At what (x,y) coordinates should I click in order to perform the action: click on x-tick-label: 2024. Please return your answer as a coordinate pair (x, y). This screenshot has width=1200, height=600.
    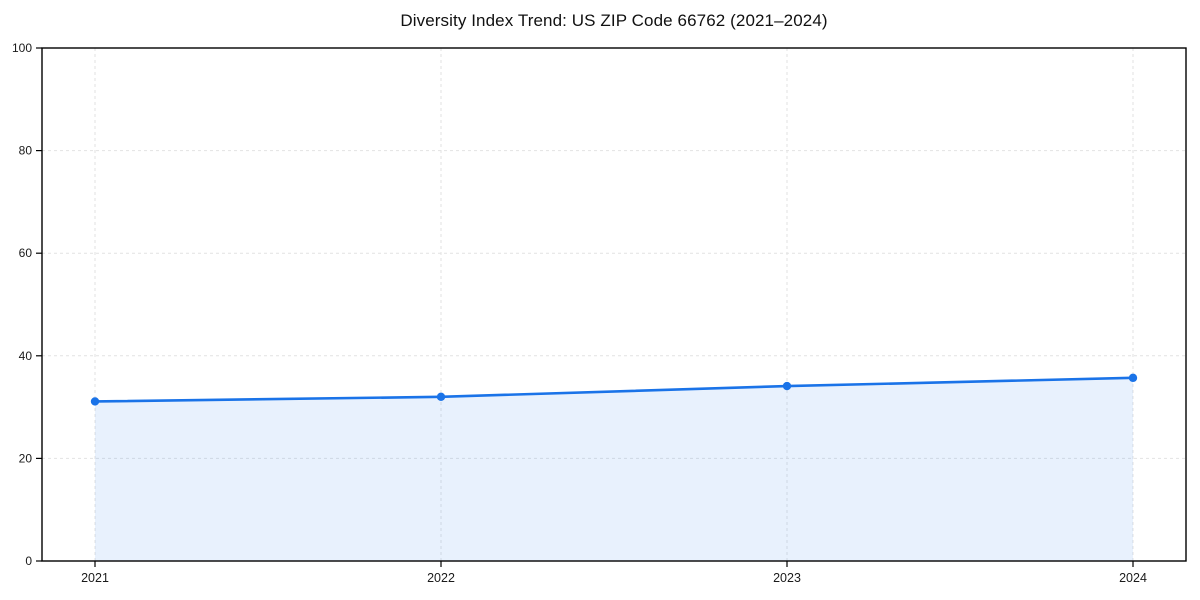
    Looking at the image, I should click on (1133, 578).